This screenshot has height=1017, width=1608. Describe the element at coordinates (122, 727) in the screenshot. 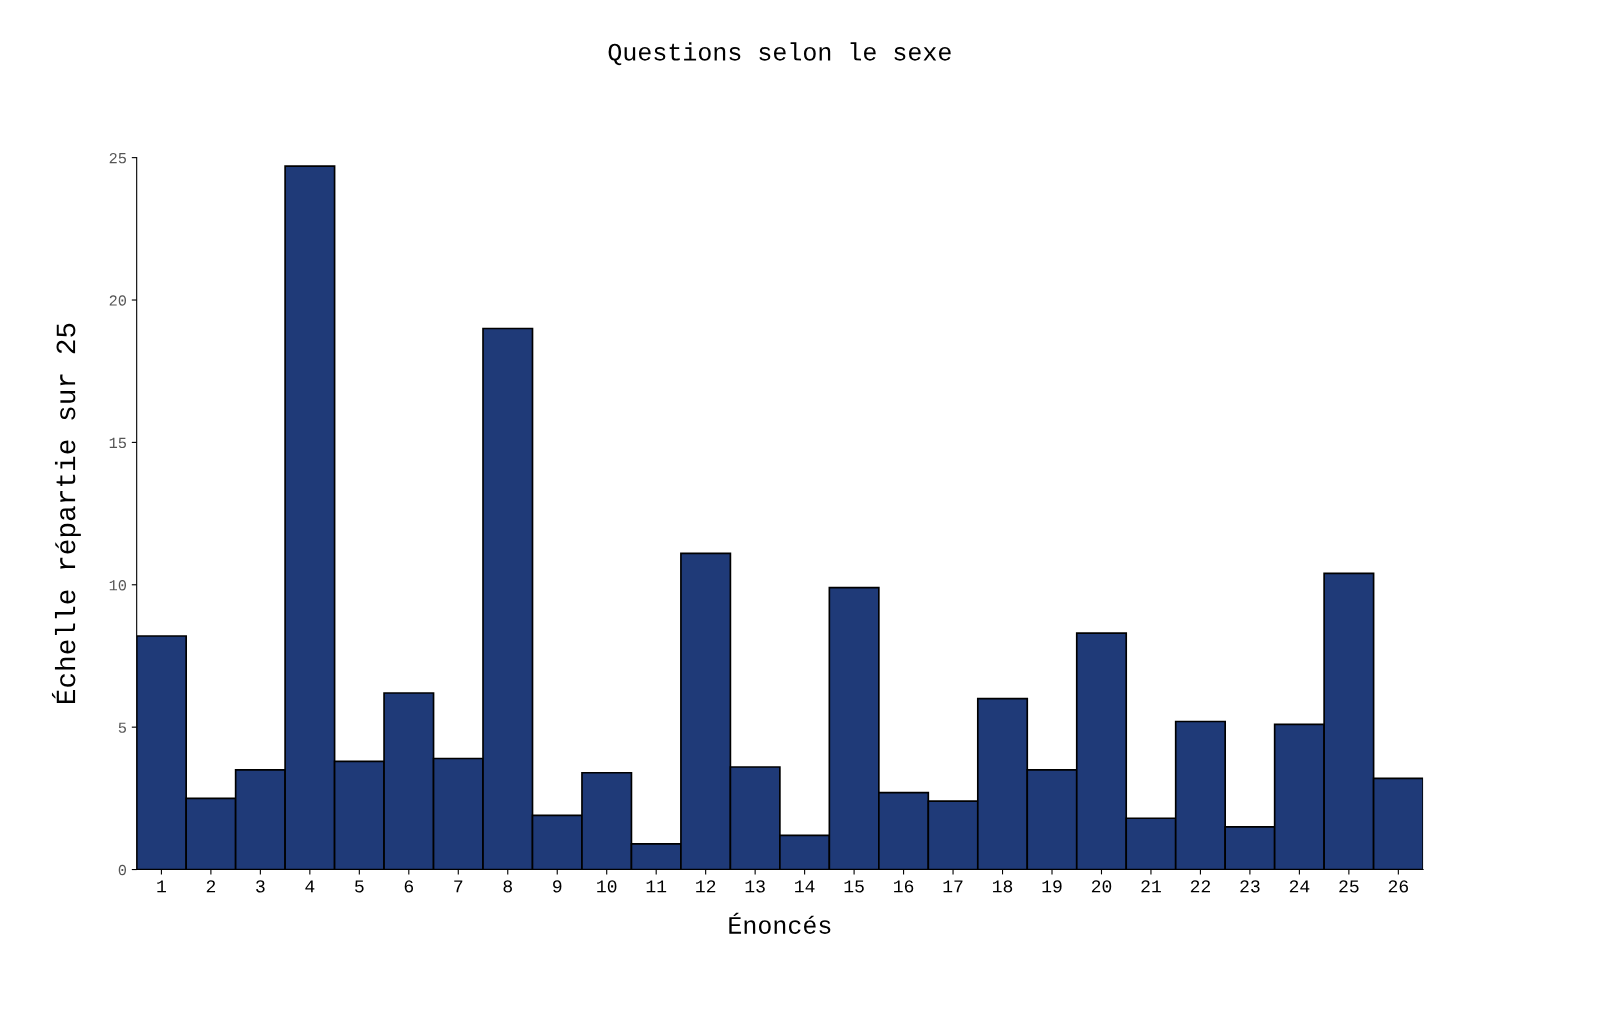

I see `y-tick-label: 5` at that location.